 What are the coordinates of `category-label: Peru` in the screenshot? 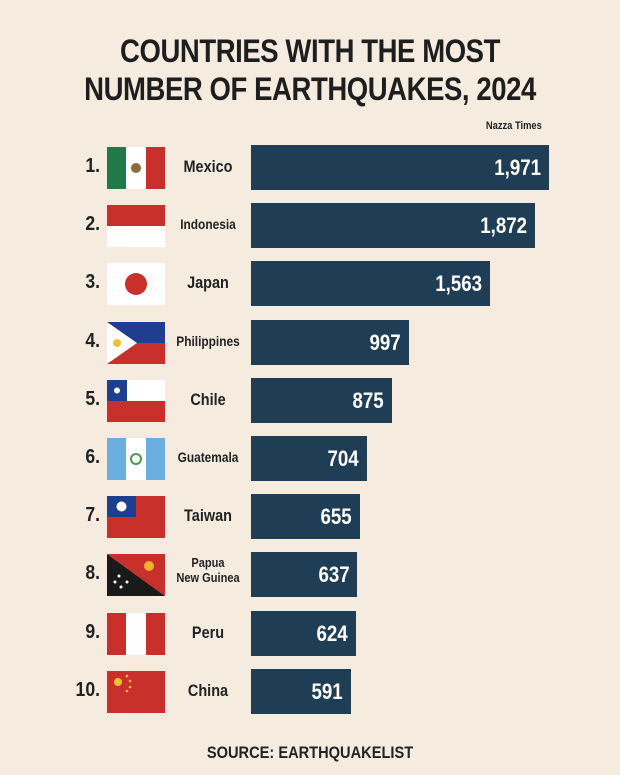 It's located at (208, 633).